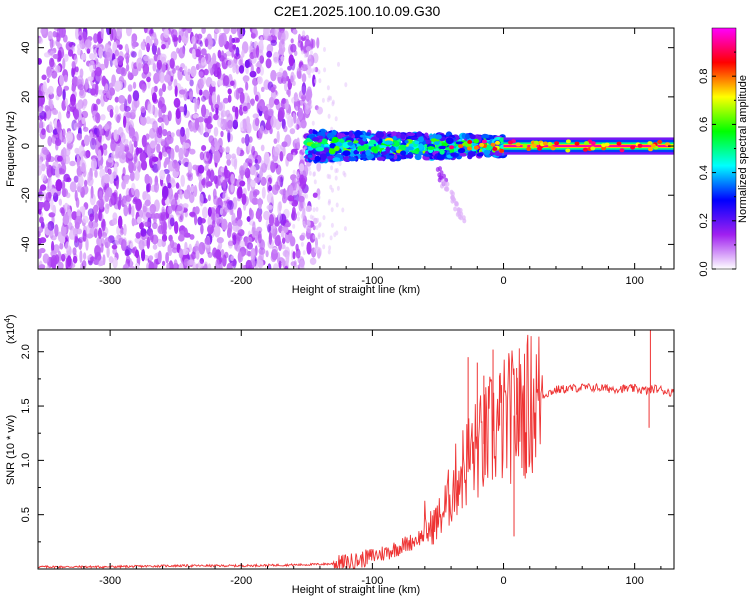 Image resolution: width=750 pixels, height=600 pixels. I want to click on spectrogram-x-axis-label: Height of straight line (km), so click(356, 290).